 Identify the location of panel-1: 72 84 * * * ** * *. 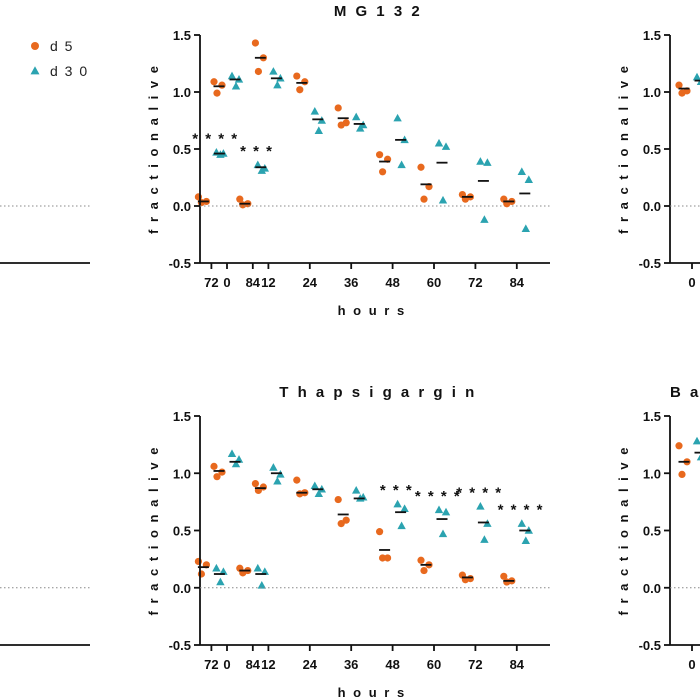
(136, 210).